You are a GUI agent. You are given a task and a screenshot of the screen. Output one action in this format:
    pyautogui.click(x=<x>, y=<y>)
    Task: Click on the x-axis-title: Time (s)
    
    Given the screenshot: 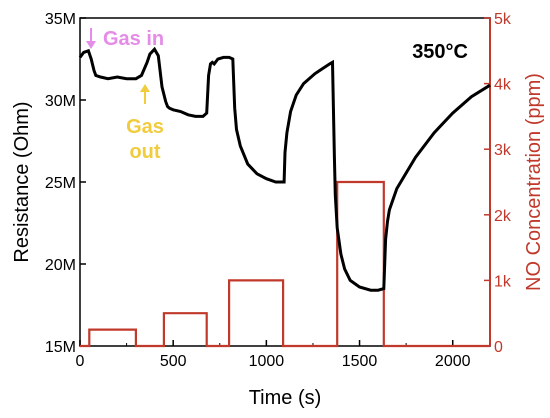 What is the action you would take?
    pyautogui.click(x=285, y=398)
    